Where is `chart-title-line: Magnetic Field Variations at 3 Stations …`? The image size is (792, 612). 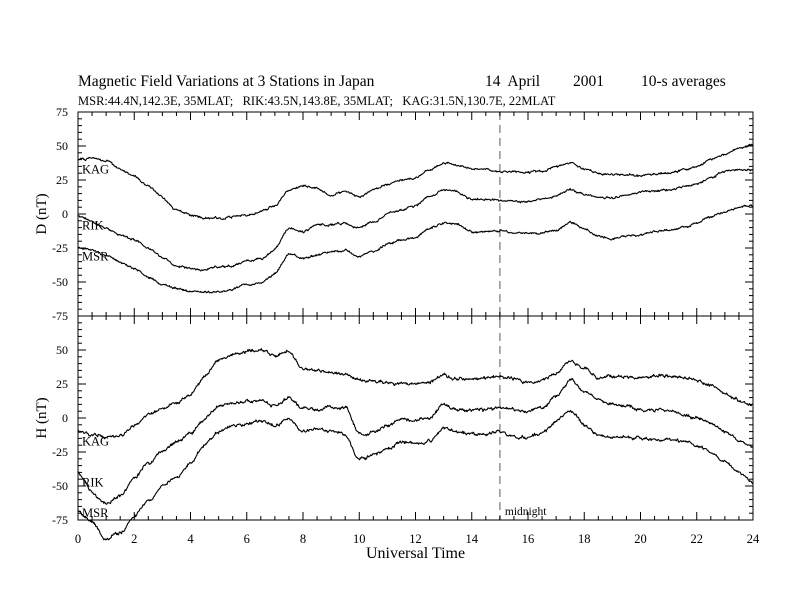
chart-title-line: Magnetic Field Variations at 3 Stations … is located at coordinates (418, 83).